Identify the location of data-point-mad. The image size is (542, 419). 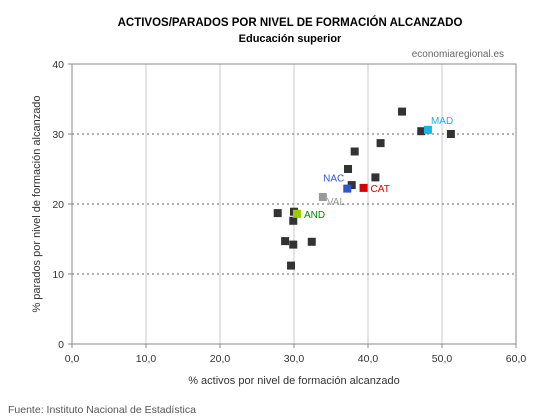
(427, 129).